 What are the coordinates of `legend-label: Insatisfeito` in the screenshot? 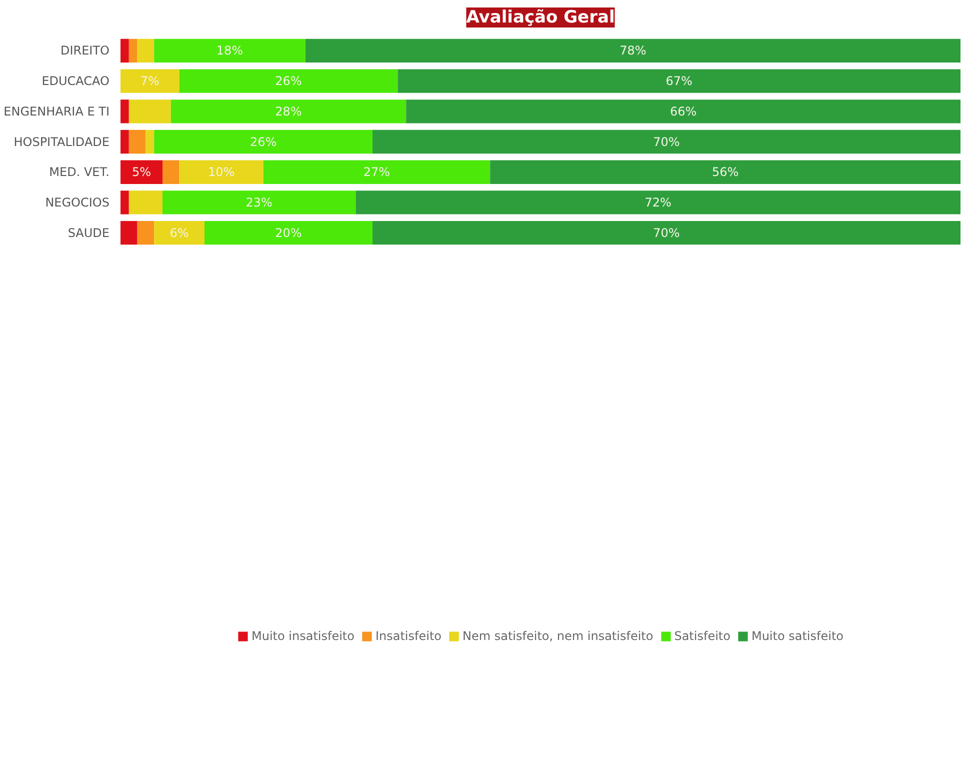 It's located at (408, 635).